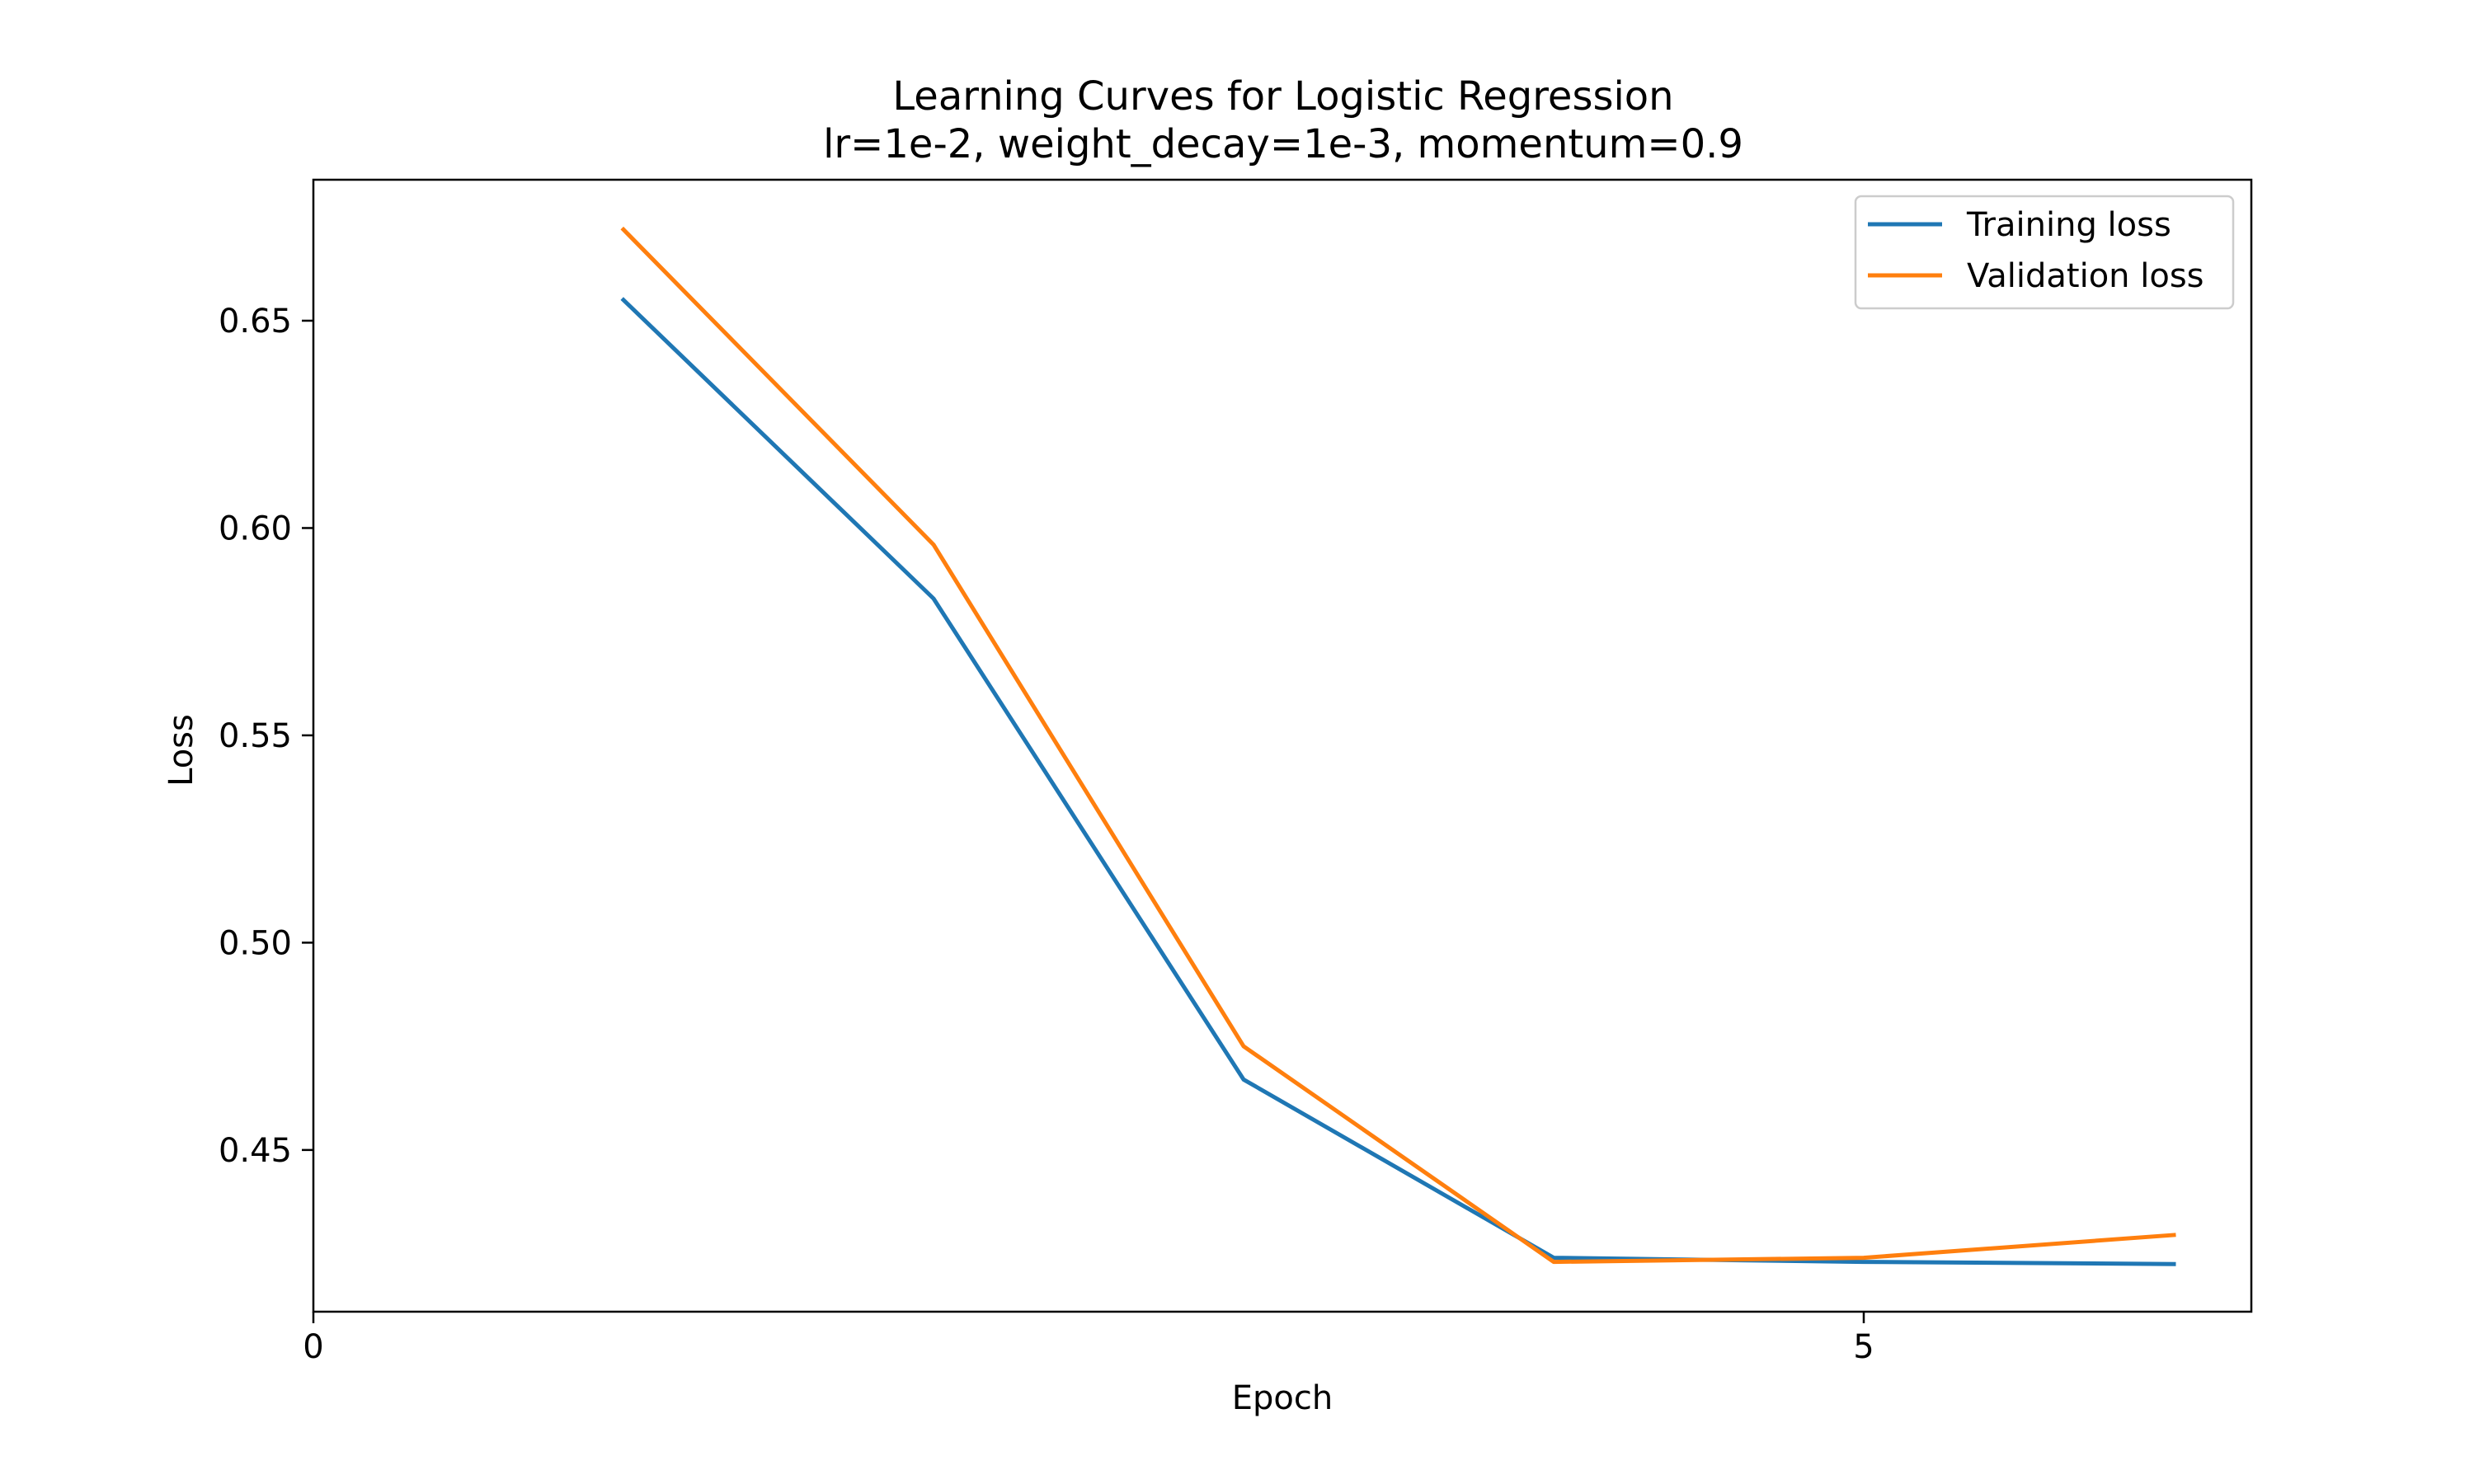 The image size is (2474, 1484). I want to click on x-tick-label: 5, so click(1863, 1347).